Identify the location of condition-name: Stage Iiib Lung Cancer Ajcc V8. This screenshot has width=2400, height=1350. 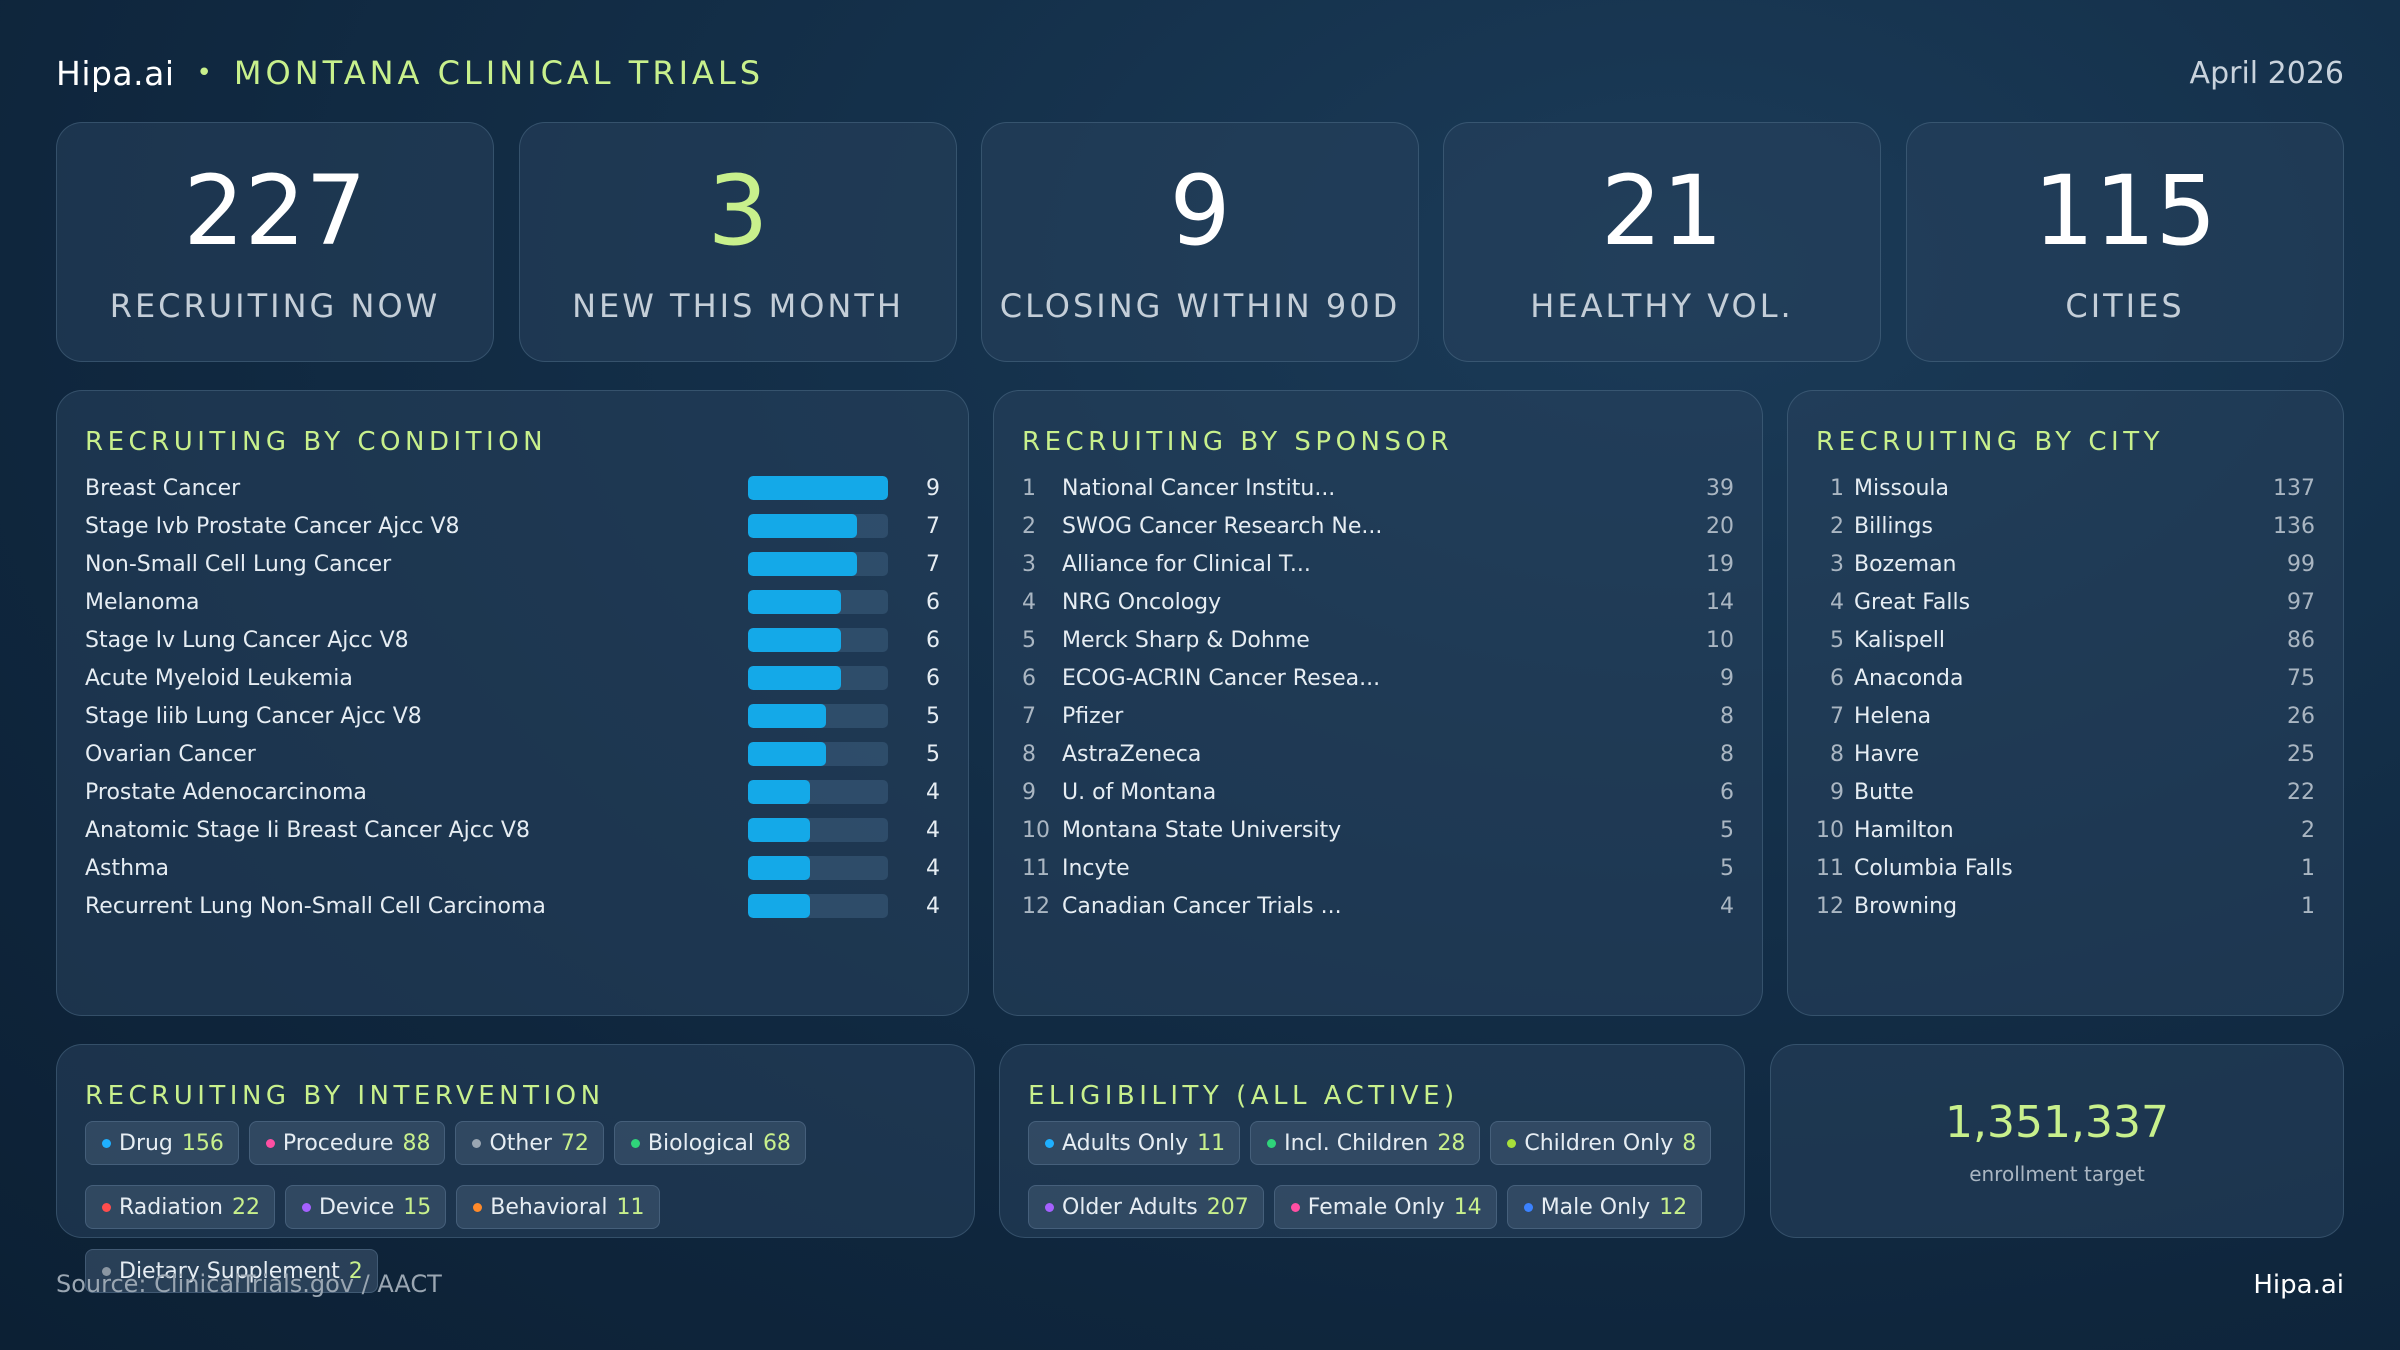
(253, 716).